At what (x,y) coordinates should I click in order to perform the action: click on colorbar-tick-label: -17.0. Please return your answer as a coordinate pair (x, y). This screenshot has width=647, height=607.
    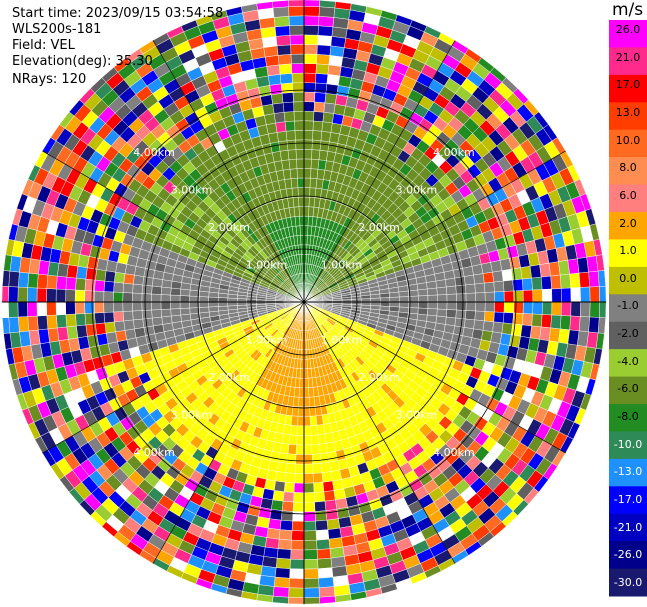
    Looking at the image, I should click on (628, 500).